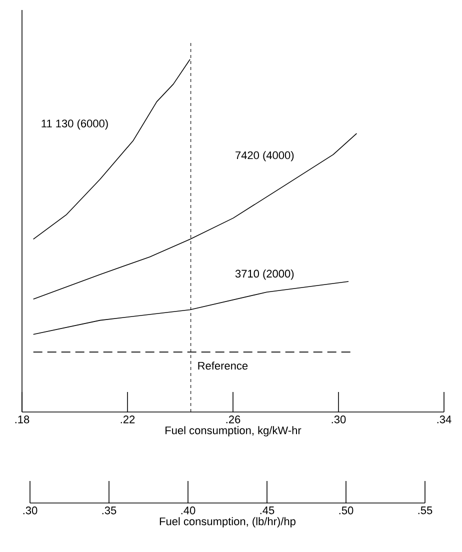 Image resolution: width=462 pixels, height=552 pixels. Describe the element at coordinates (346, 510) in the screenshot. I see `x2-tick-label: .50` at that location.